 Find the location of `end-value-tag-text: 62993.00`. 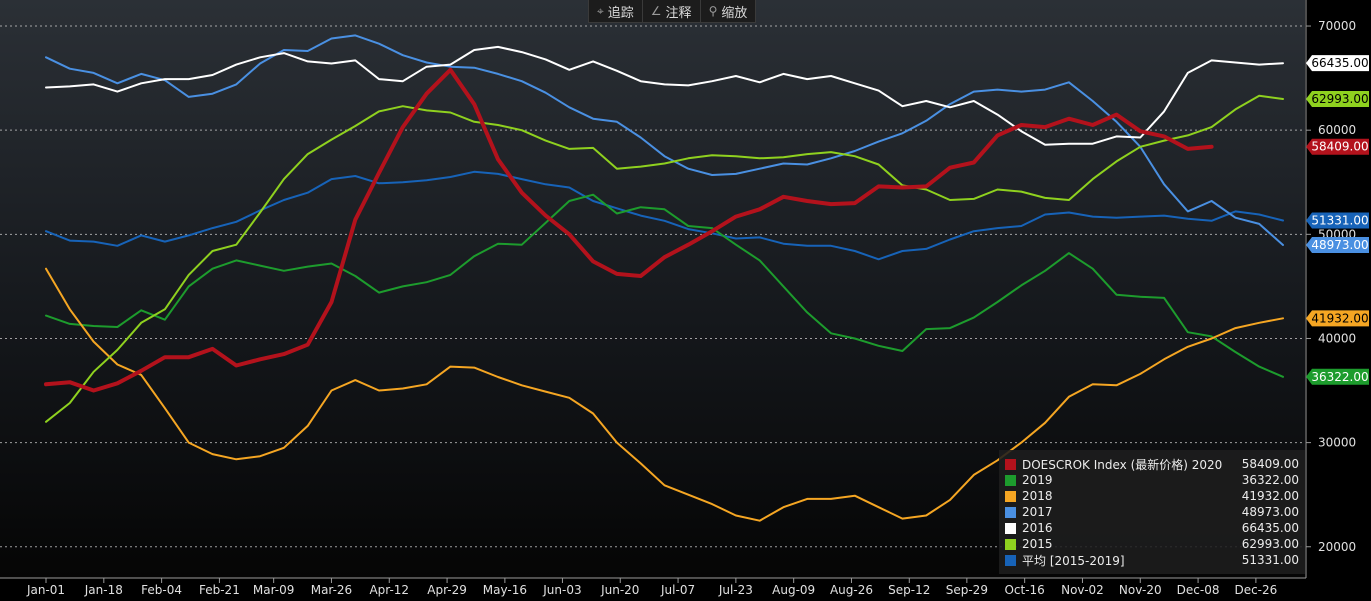

end-value-tag-text: 62993.00 is located at coordinates (1339, 99).